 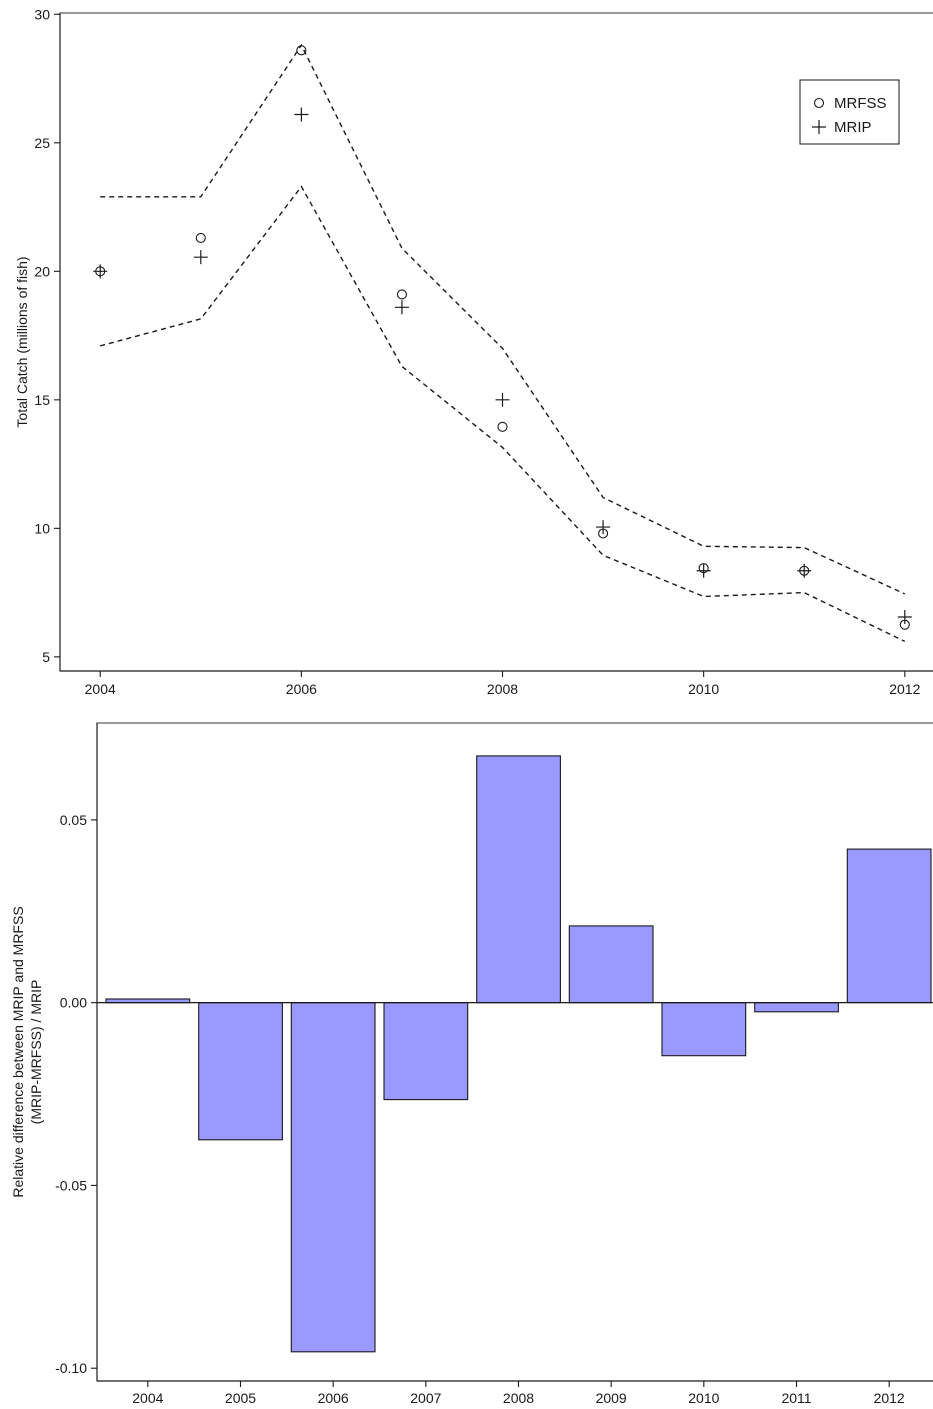 I want to click on catch-x-tick-label: 2012, so click(x=904, y=689).